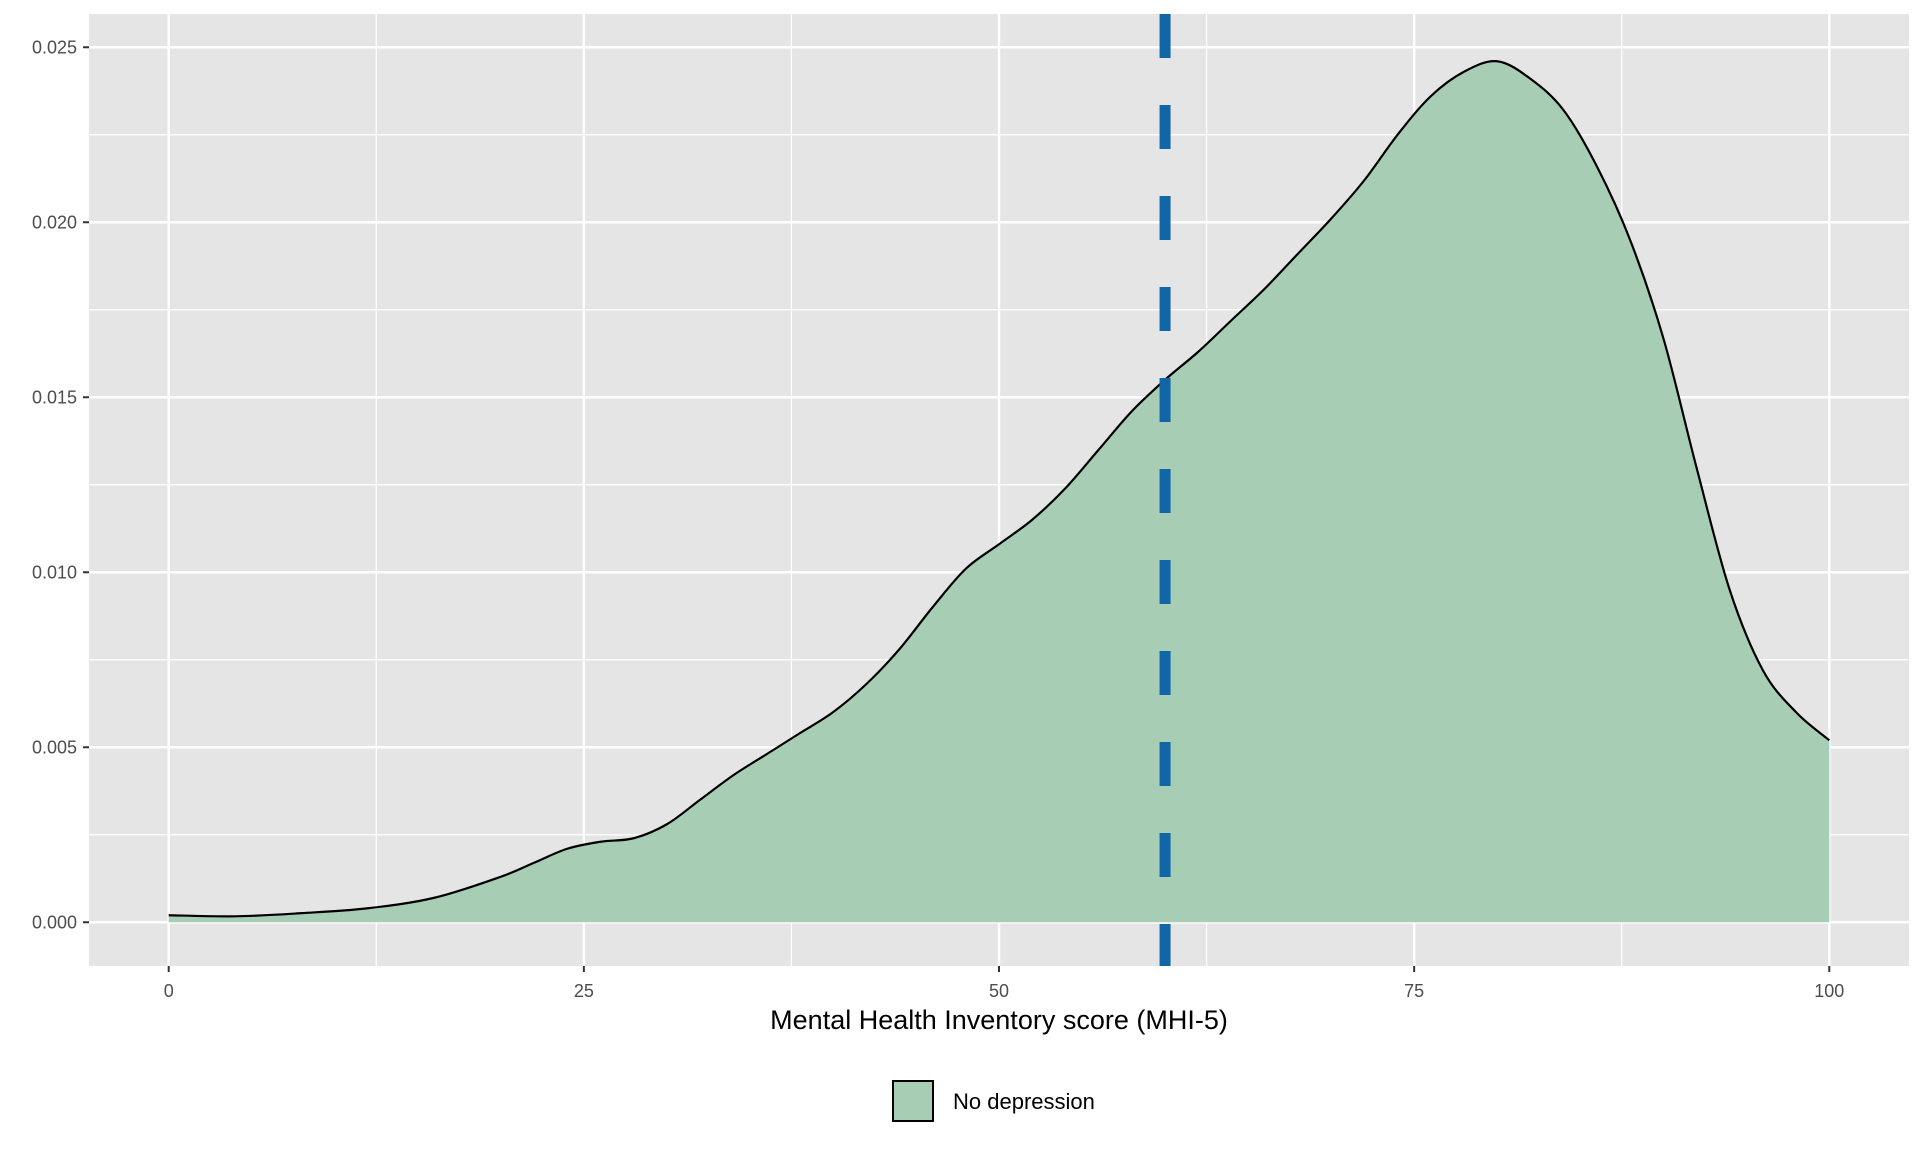 Image resolution: width=1920 pixels, height=1152 pixels. Describe the element at coordinates (60, 484) in the screenshot. I see `y-axis: 0.000 0.005 0.010 0.015 0.020 0.025` at that location.